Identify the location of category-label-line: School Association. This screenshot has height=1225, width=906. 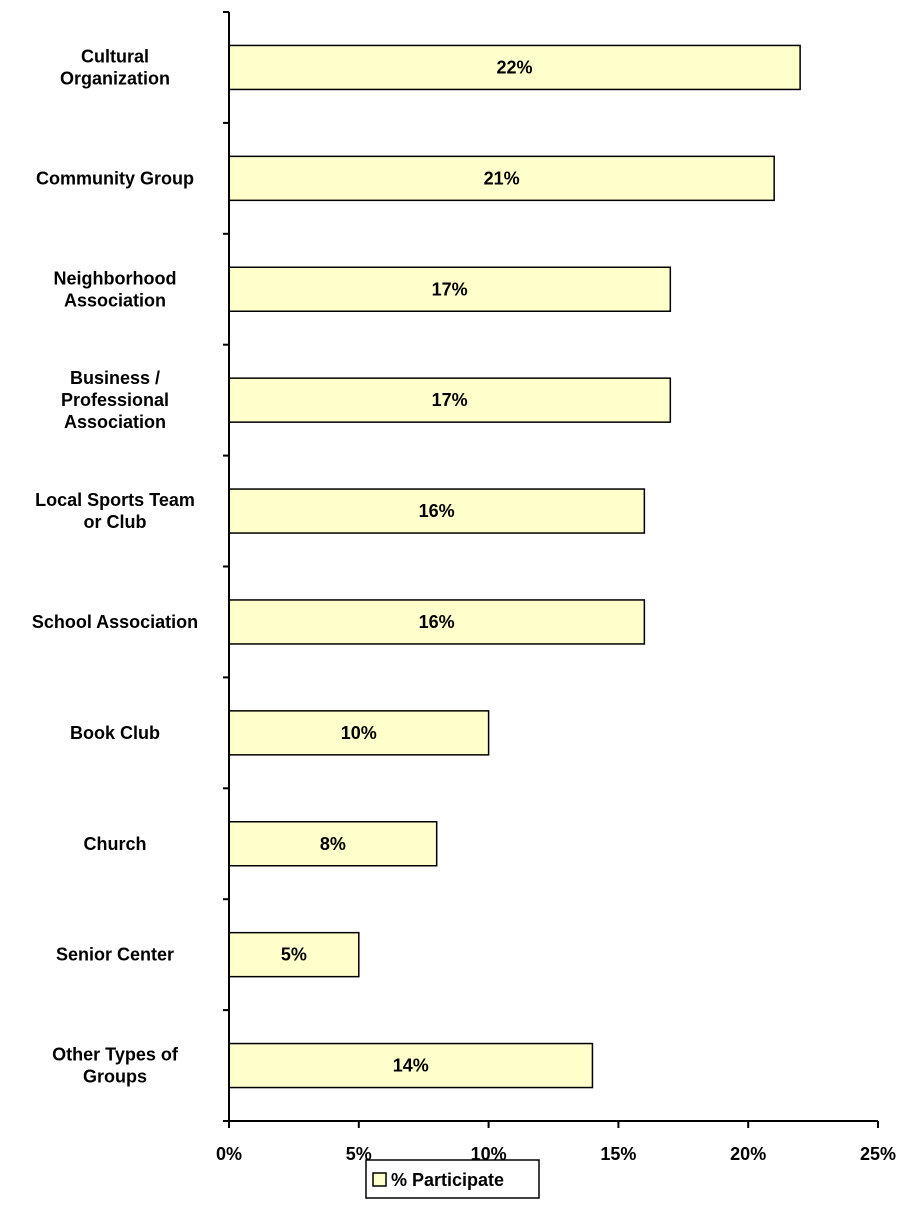
(115, 622).